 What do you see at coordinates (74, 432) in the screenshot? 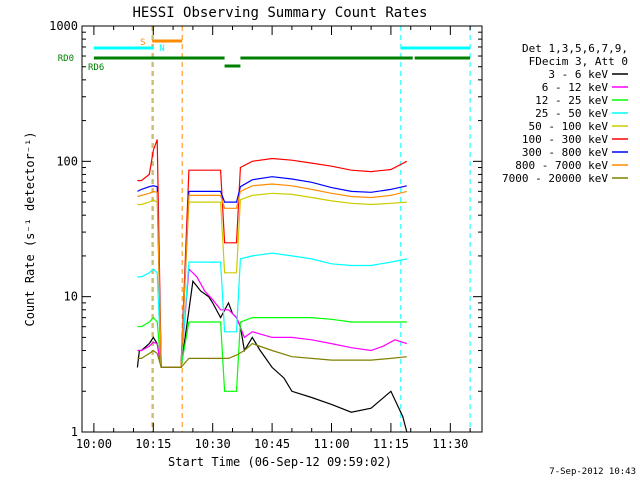
I see `y-tick-label-0: 1` at bounding box center [74, 432].